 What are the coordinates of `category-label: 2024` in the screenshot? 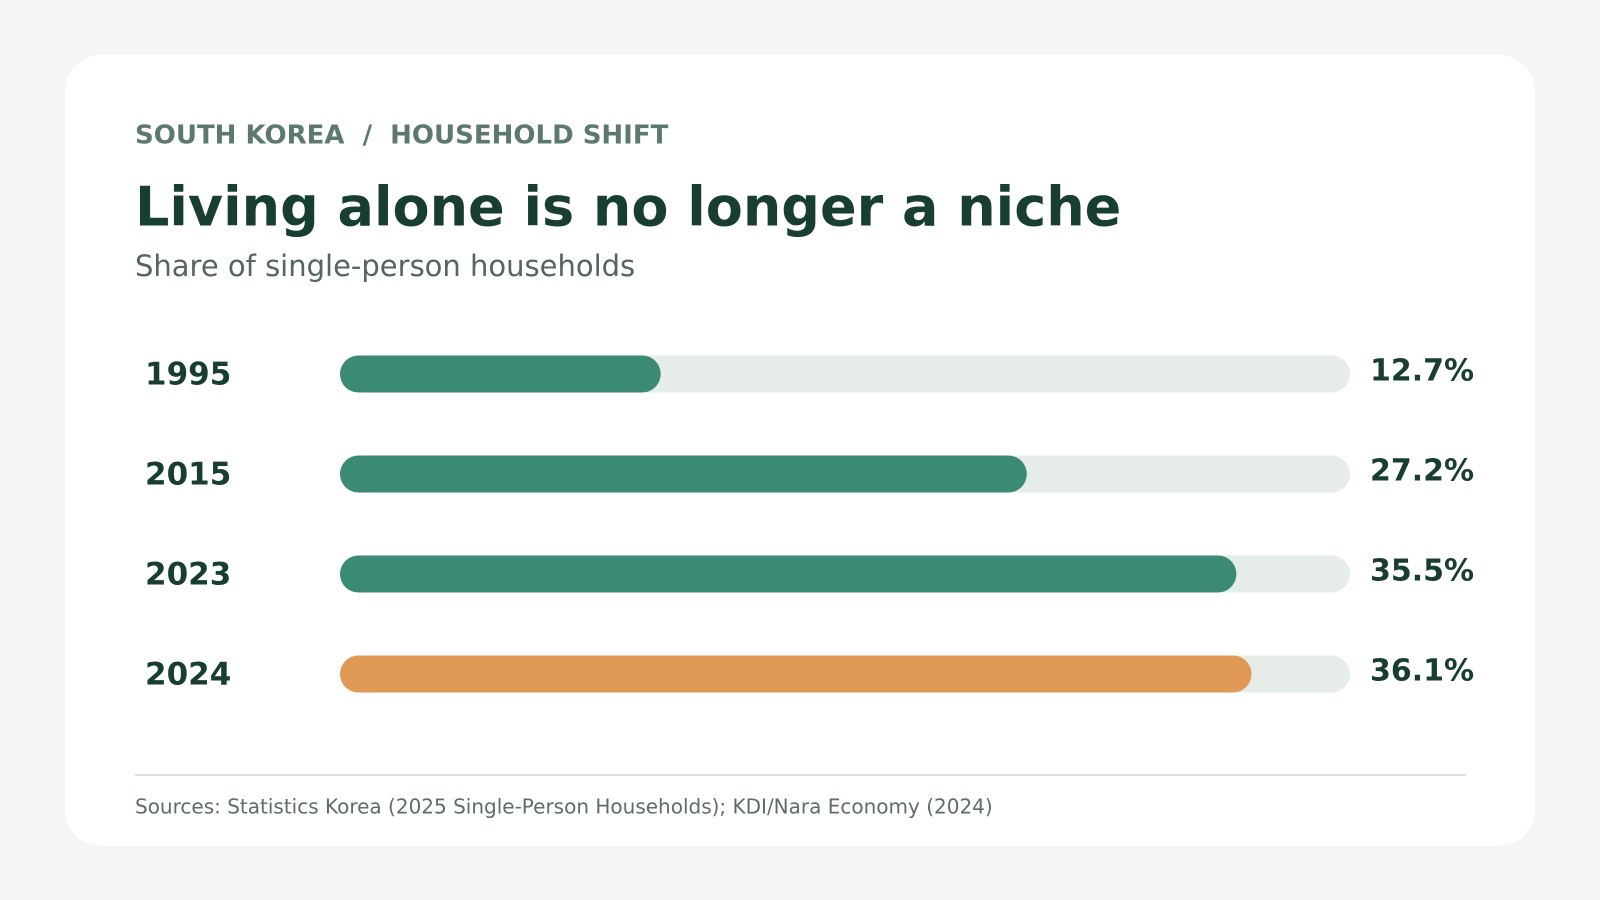 It's located at (188, 675).